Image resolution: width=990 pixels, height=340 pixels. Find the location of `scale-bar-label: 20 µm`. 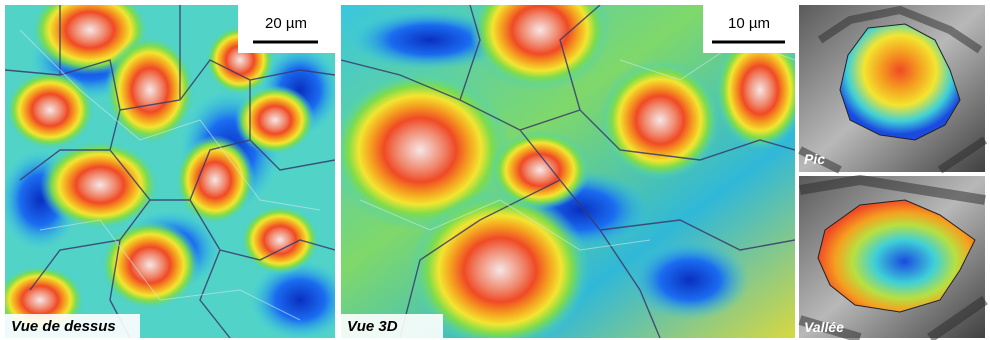

scale-bar-label: 20 µm is located at coordinates (286, 23).